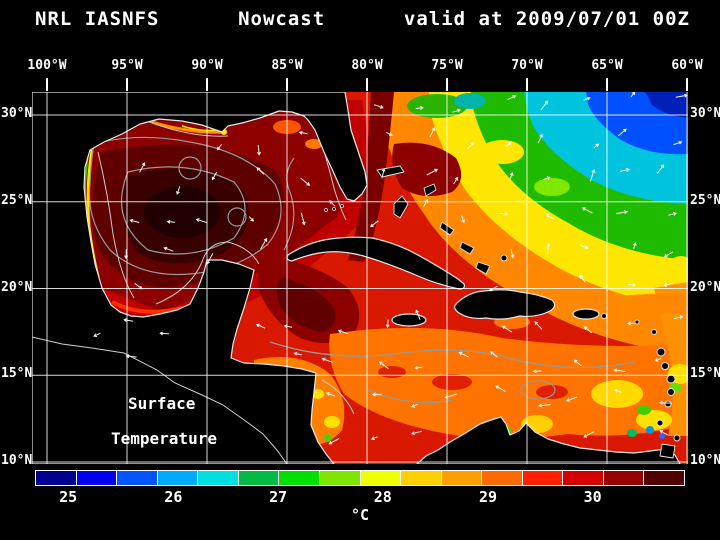 The height and width of the screenshot is (540, 720). Describe the element at coordinates (207, 65) in the screenshot. I see `lon-tick-label: 90°W` at that location.